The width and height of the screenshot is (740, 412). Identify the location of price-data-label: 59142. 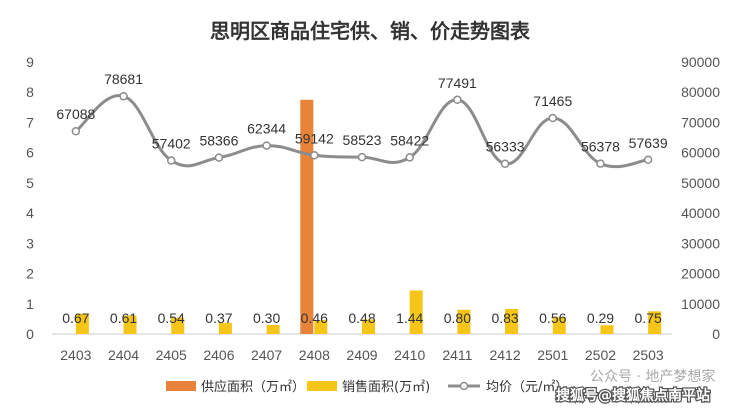
(314, 138).